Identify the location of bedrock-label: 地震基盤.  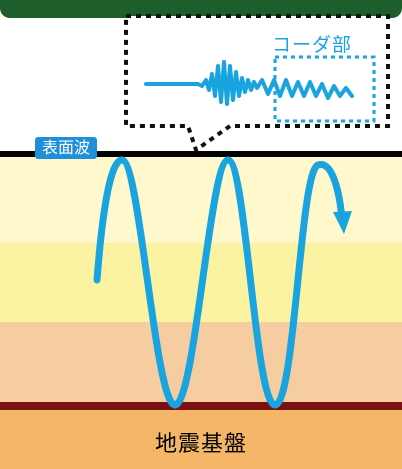
(200, 444).